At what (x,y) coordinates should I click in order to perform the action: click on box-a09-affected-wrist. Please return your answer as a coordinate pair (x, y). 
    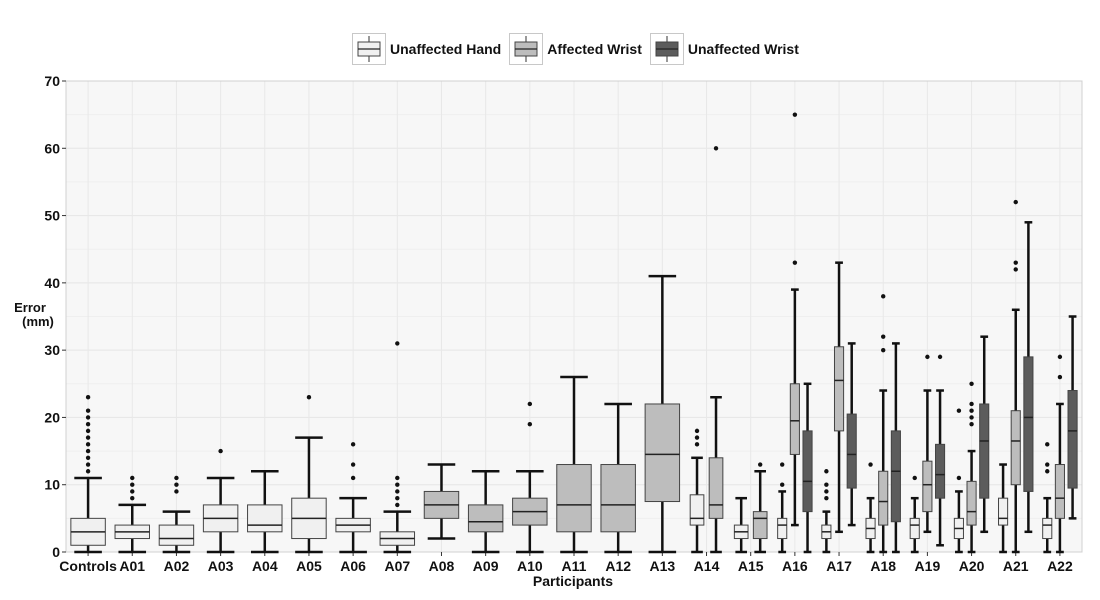
    Looking at the image, I should click on (485, 518).